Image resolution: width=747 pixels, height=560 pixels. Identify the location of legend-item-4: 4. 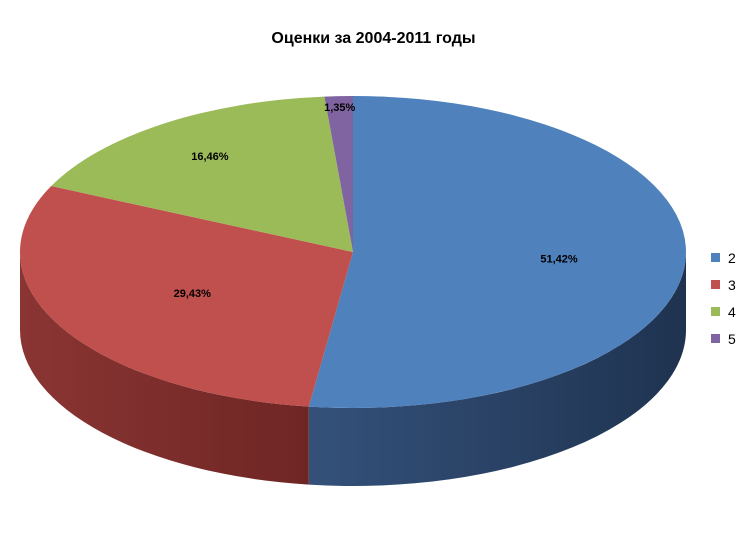
(723, 311).